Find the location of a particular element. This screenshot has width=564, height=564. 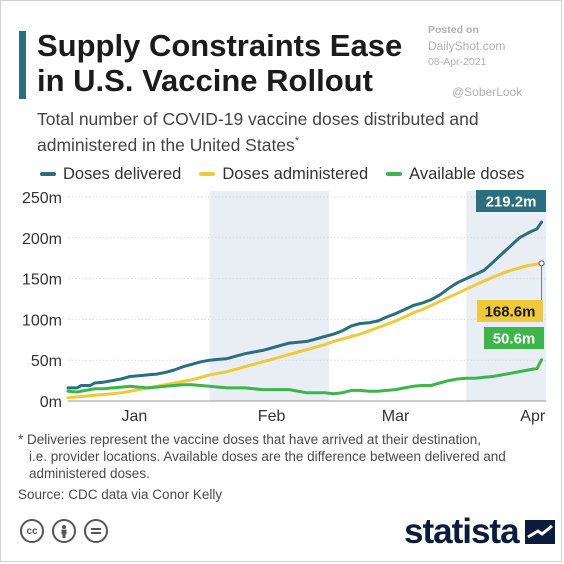

title-line-1: Supply Constraints Ease is located at coordinates (220, 45).